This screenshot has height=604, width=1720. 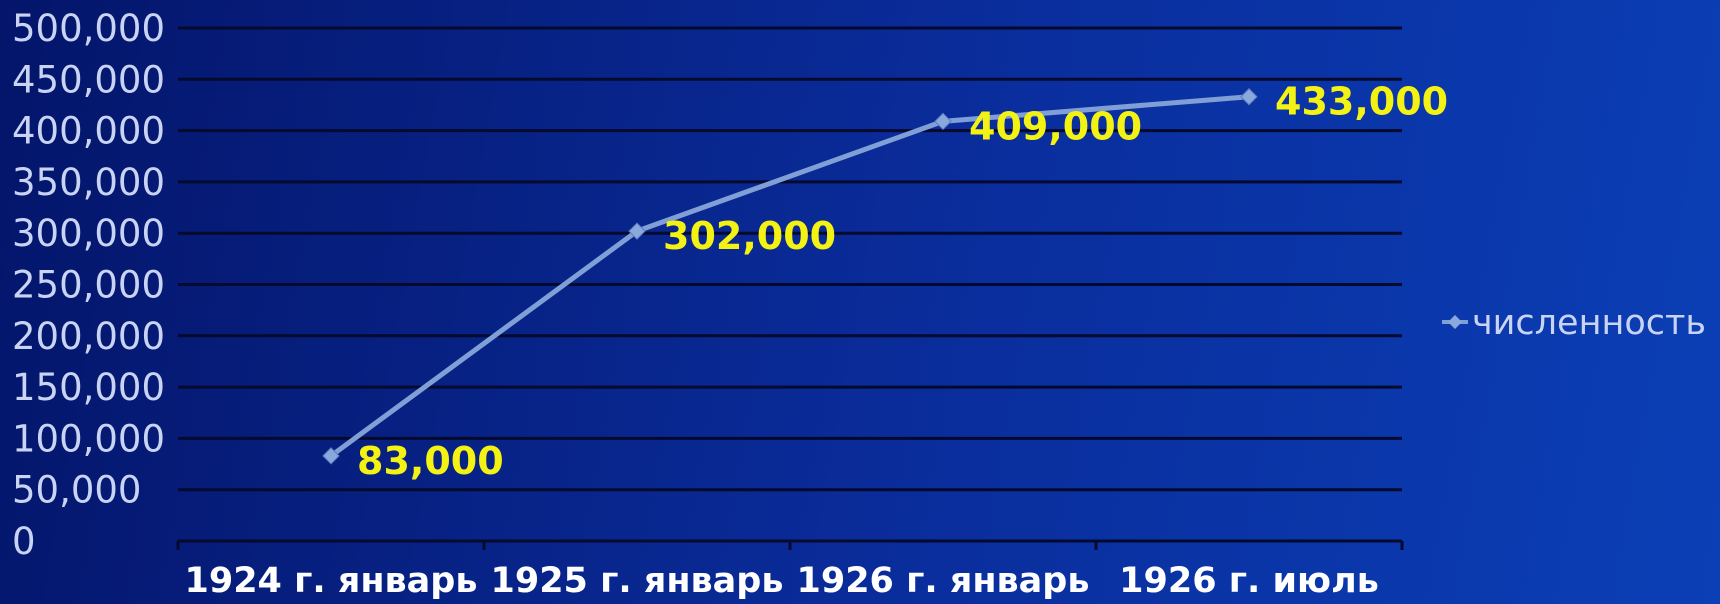 I want to click on legend-label: численность, so click(x=1589, y=323).